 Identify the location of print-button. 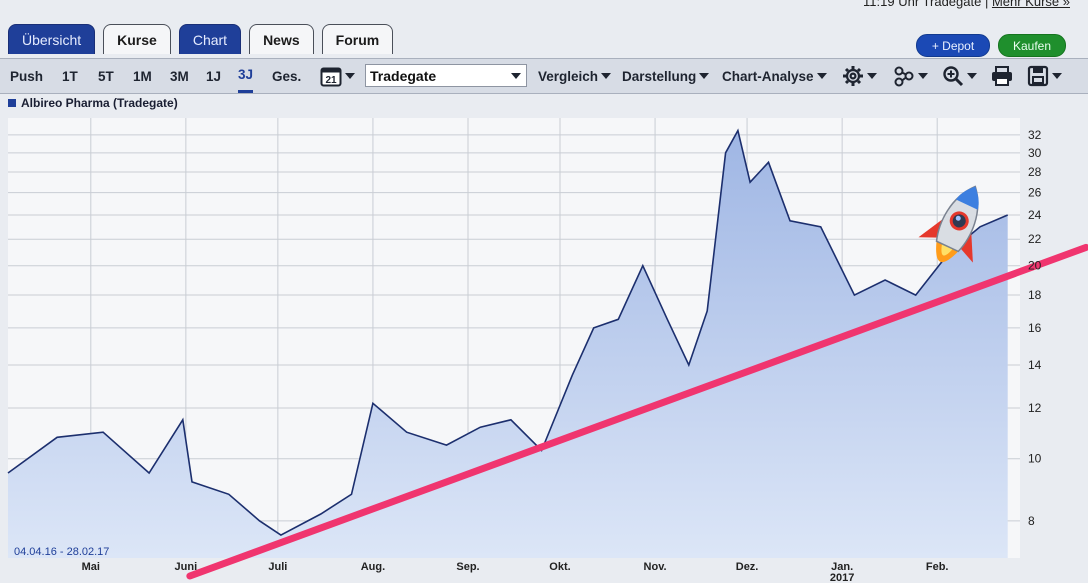
(1002, 76).